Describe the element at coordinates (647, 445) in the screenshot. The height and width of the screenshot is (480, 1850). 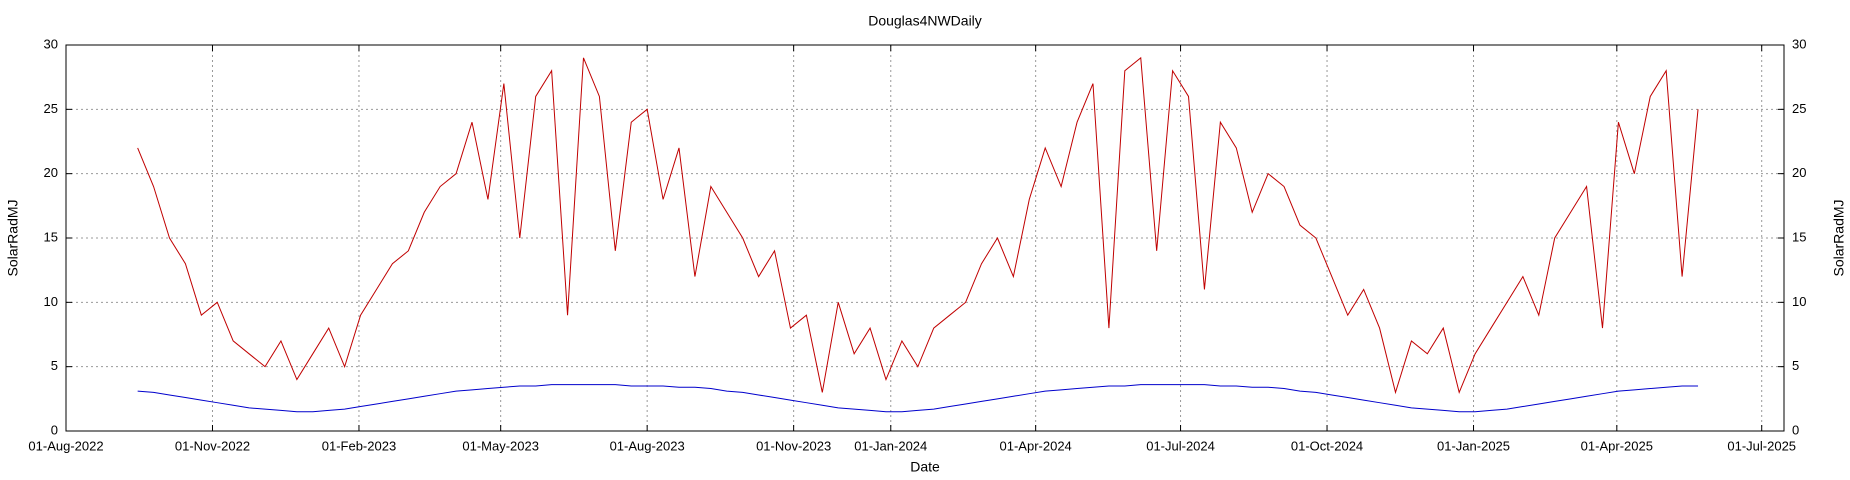
I see `x-tick-label: 01-Aug-2023` at that location.